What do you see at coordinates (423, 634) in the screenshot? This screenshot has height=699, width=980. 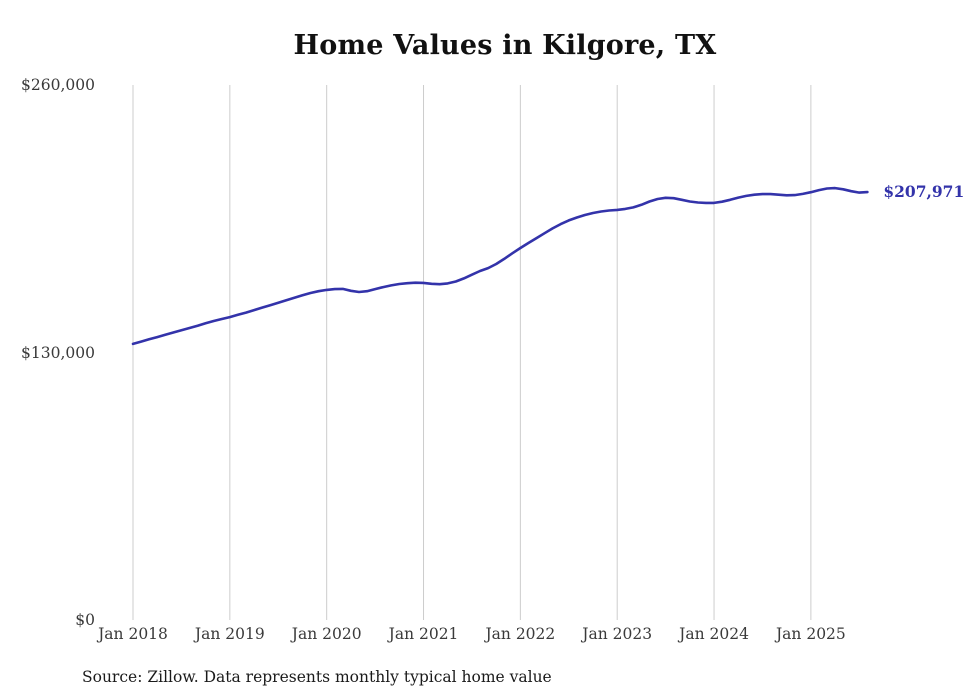 I see `x-tick-label: Jan 2021` at bounding box center [423, 634].